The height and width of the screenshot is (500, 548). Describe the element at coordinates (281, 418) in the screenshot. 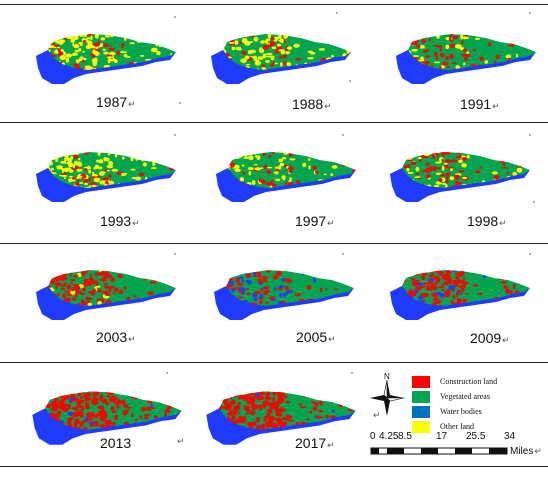

I see `land-use-map-2017` at that location.